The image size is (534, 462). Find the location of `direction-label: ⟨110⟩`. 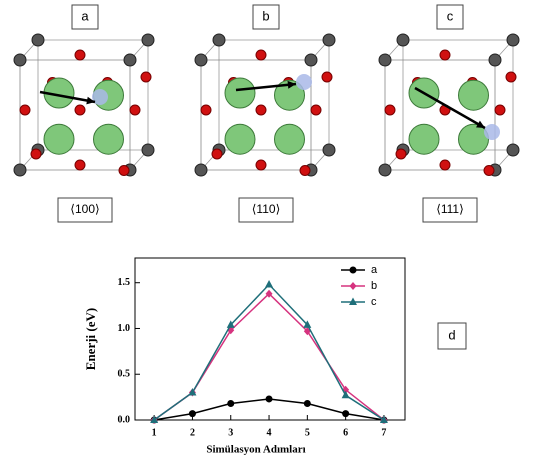

direction-label: ⟨110⟩ is located at coordinates (266, 209).